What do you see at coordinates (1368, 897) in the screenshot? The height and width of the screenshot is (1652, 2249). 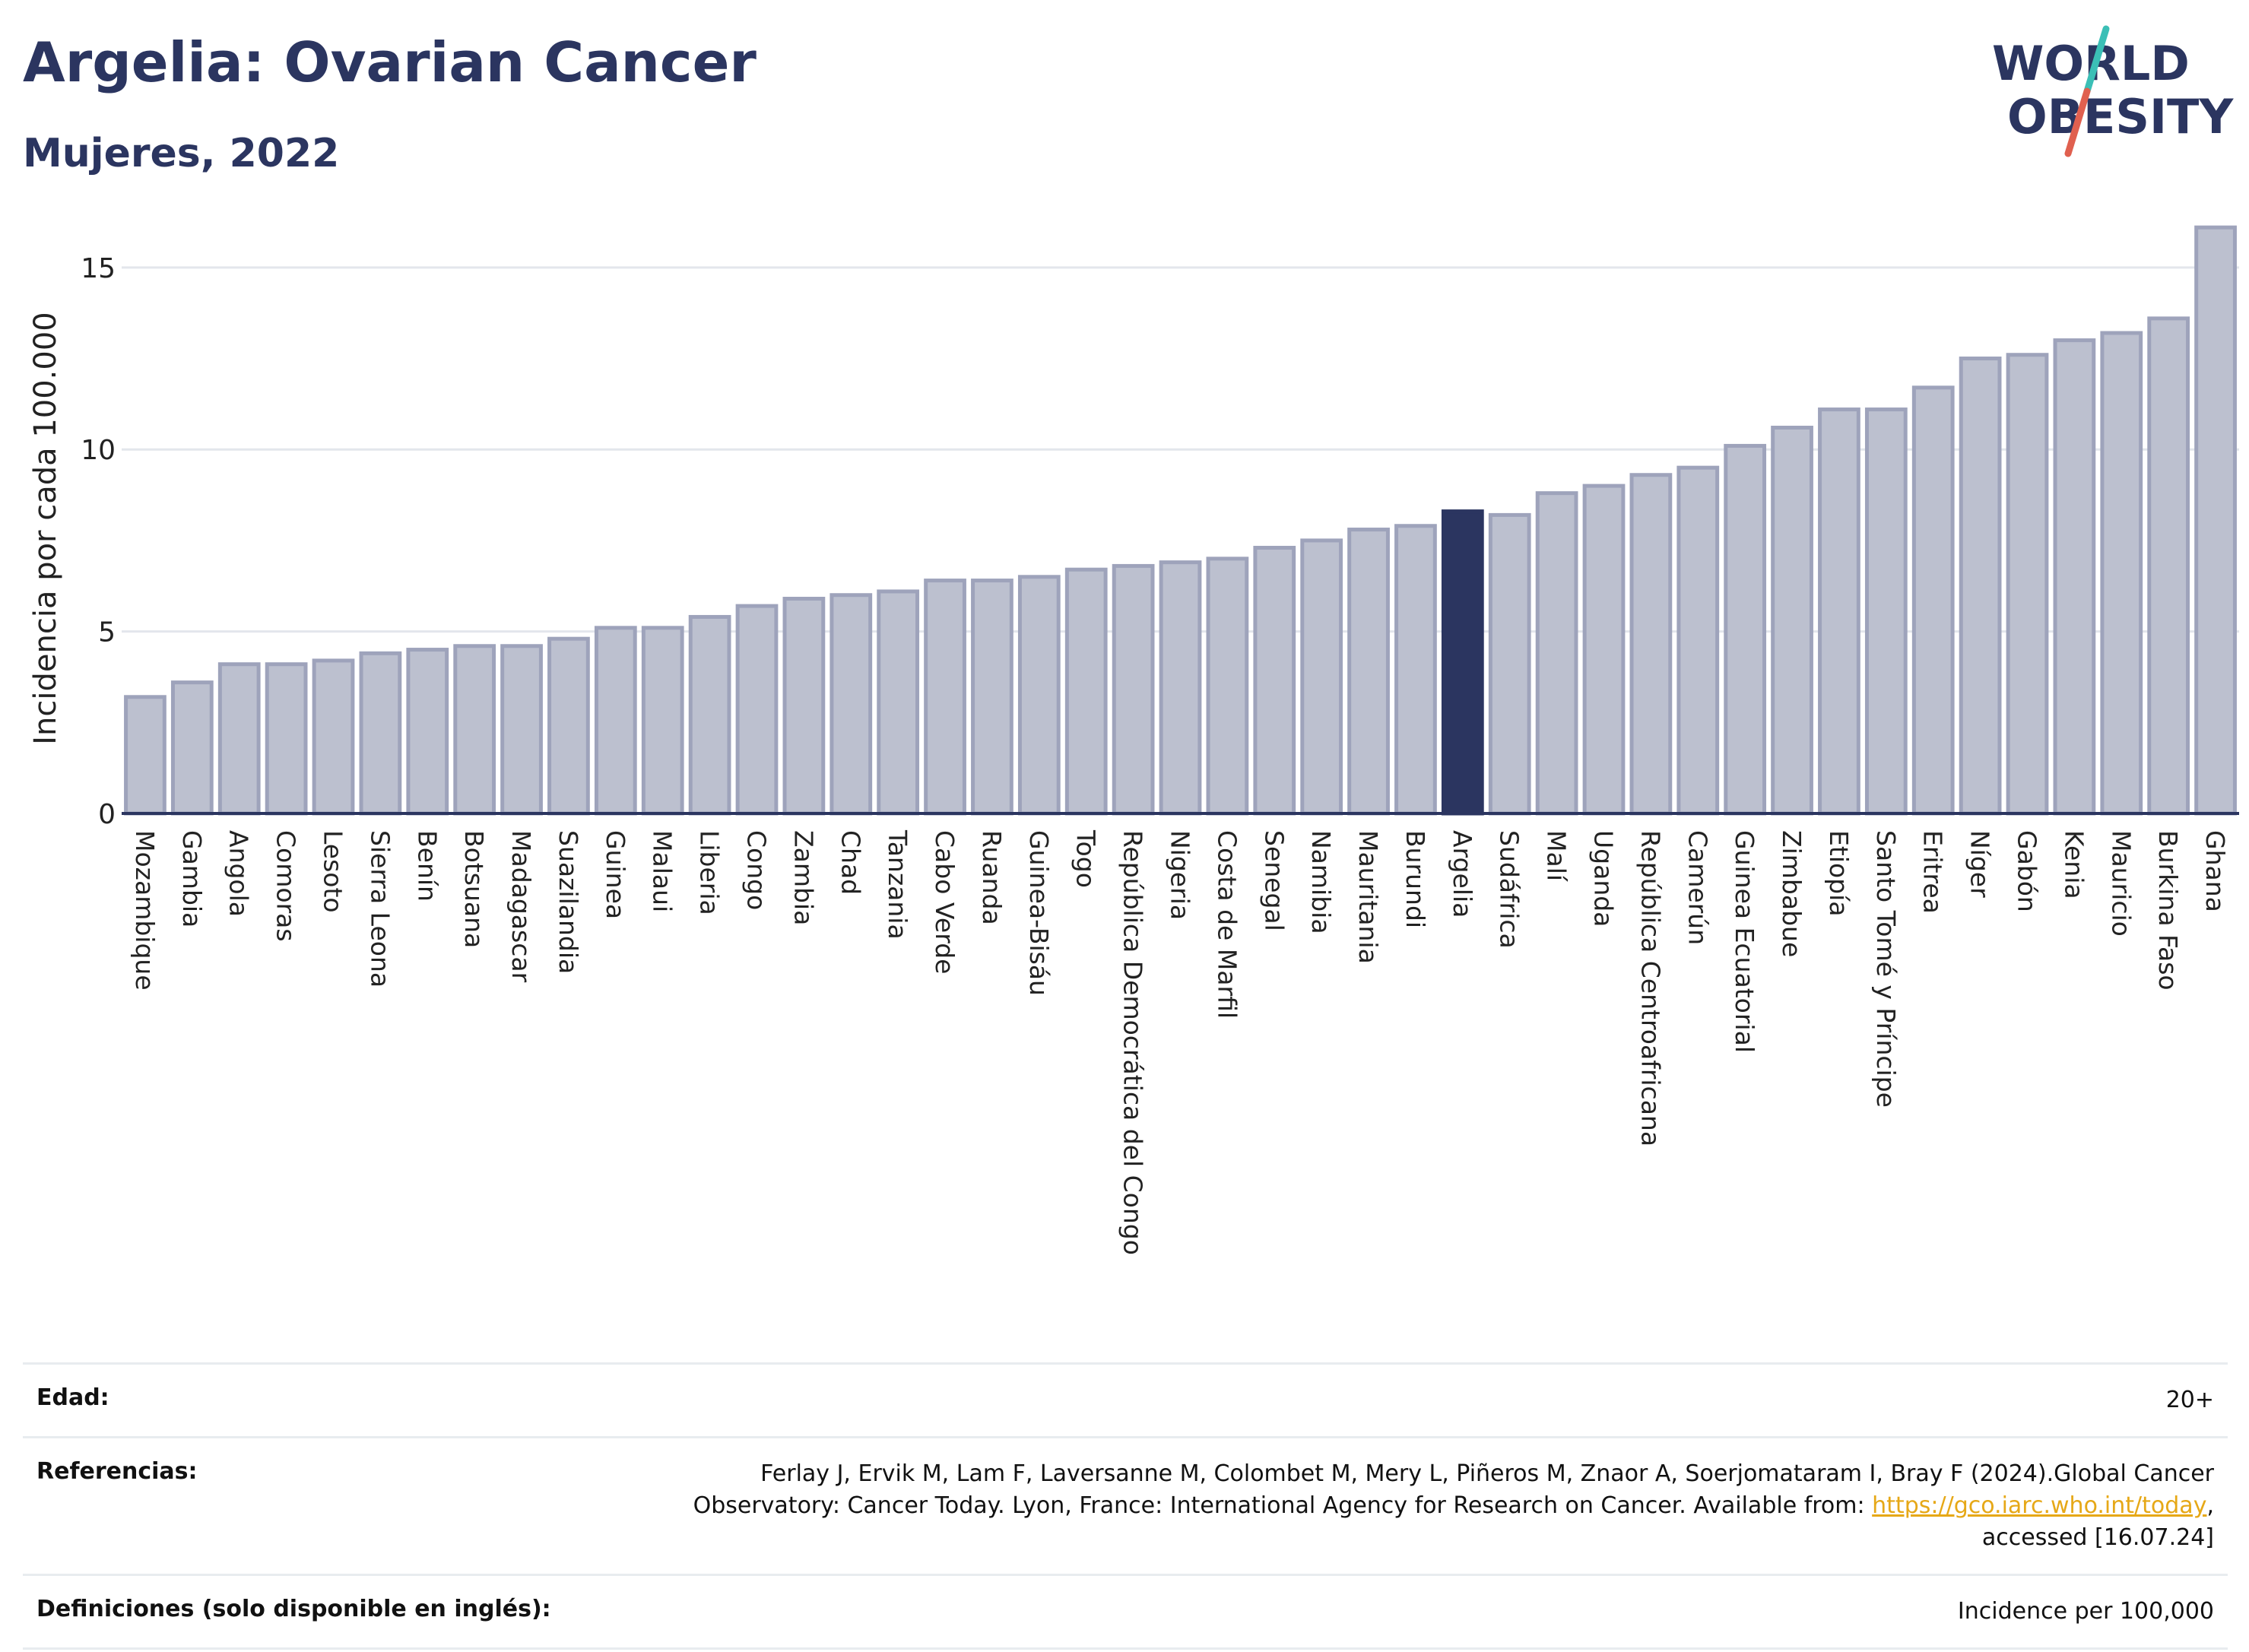 I see `x-category-label: Mauritania` at bounding box center [1368, 897].